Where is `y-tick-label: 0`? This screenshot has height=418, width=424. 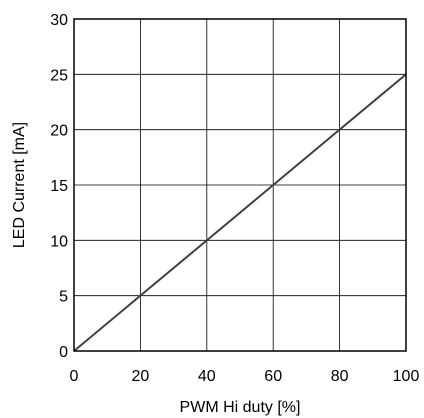
y-tick-label: 0 is located at coordinates (63, 352).